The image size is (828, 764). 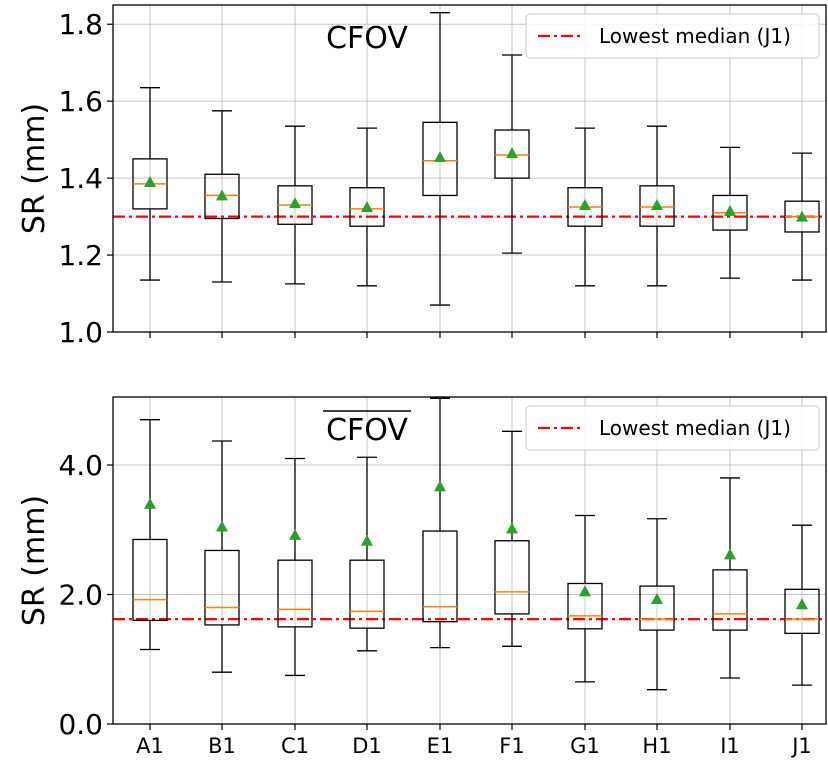 What do you see at coordinates (150, 746) in the screenshot?
I see `x-tick-label: A1` at bounding box center [150, 746].